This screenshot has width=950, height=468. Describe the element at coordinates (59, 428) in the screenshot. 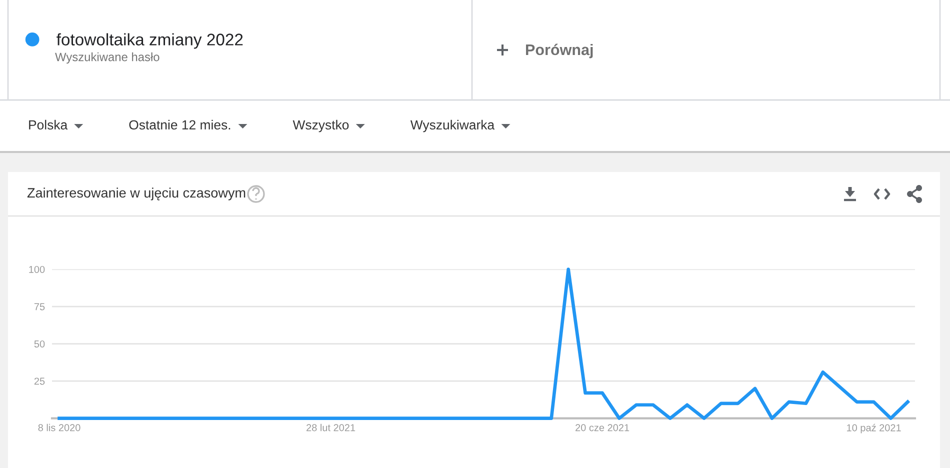

I see `x-tick-label: 8 lis 2020` at that location.